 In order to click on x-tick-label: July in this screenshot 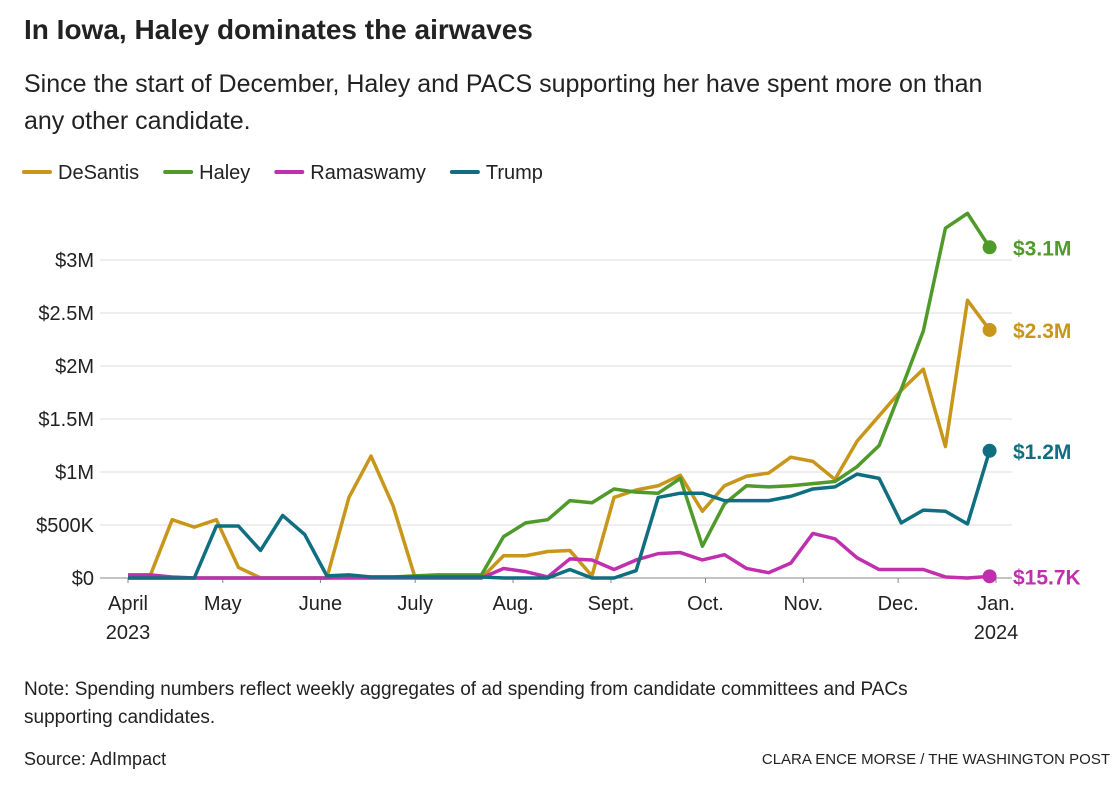, I will do `click(415, 604)`.